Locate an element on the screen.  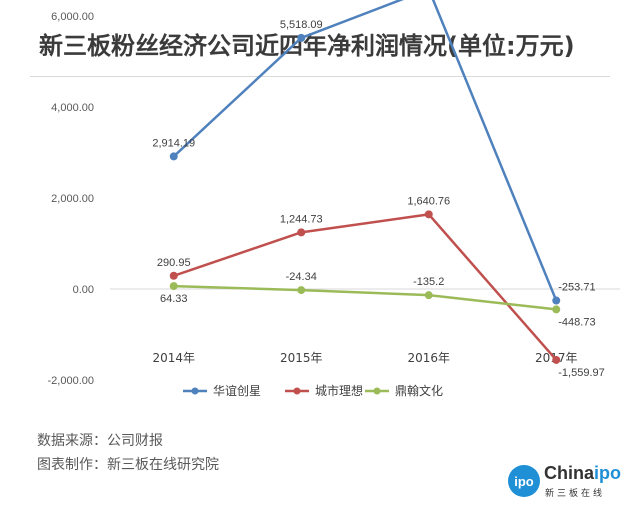
title-divider is located at coordinates (320, 76).